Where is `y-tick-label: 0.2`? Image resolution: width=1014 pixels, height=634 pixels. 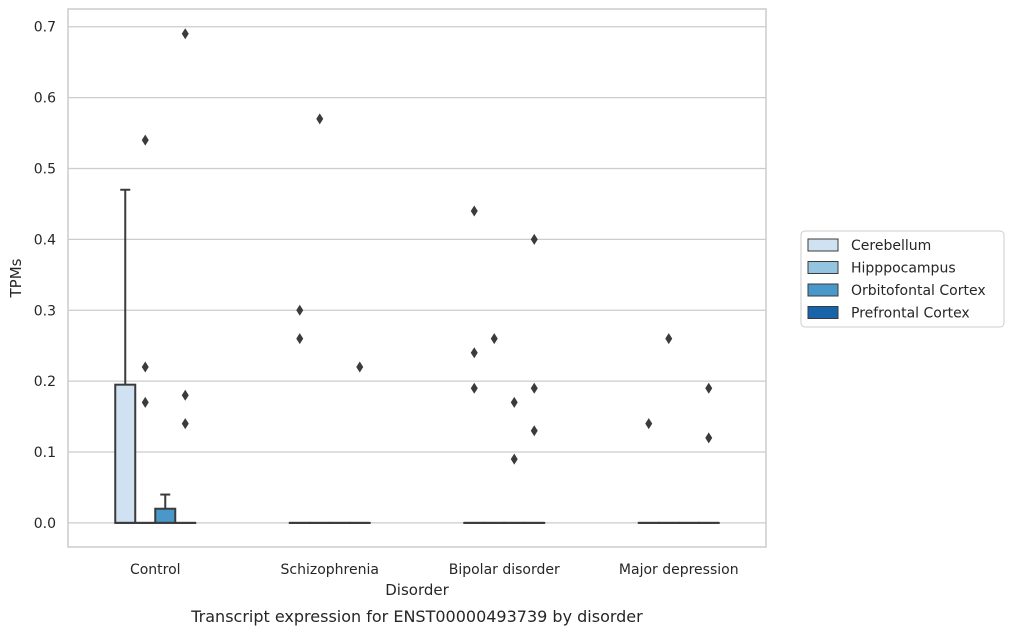
y-tick-label: 0.2 is located at coordinates (45, 382).